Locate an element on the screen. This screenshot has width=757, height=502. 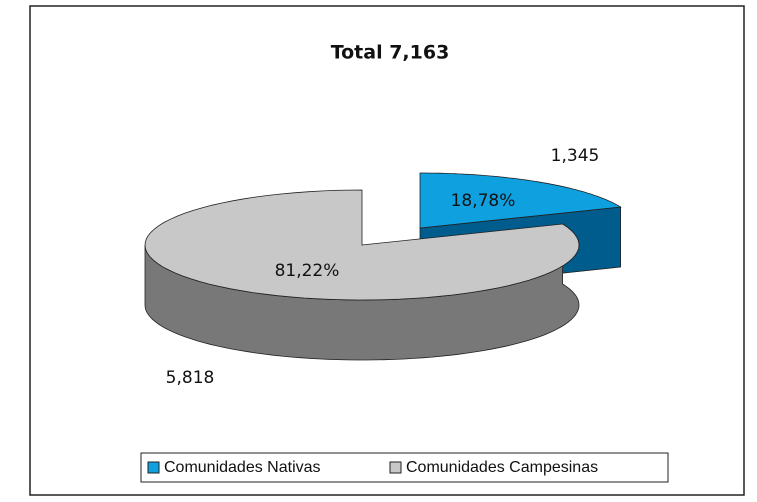
chart-title: Total 7,163 is located at coordinates (390, 53).